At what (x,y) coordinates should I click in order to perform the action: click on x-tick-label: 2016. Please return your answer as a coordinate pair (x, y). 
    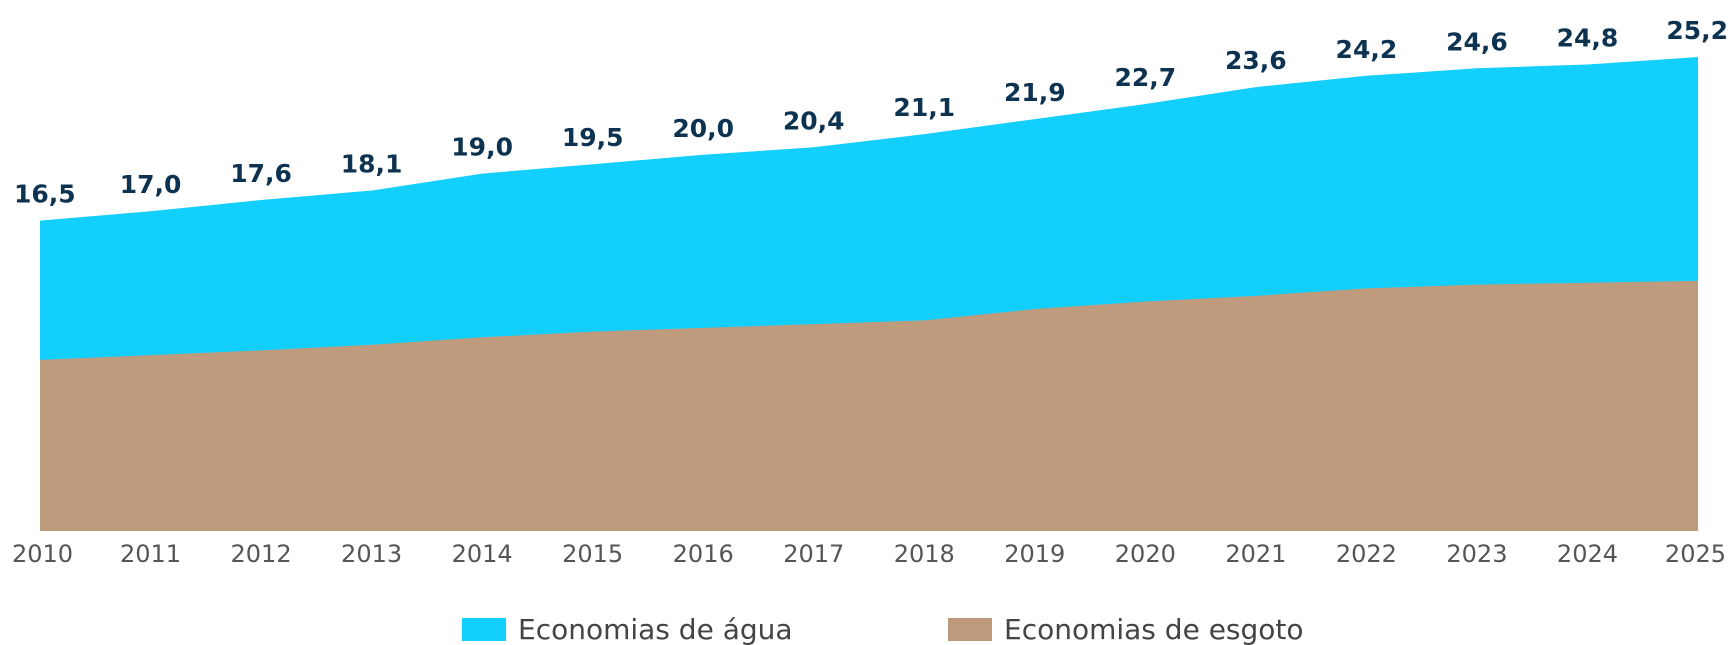
    Looking at the image, I should click on (703, 554).